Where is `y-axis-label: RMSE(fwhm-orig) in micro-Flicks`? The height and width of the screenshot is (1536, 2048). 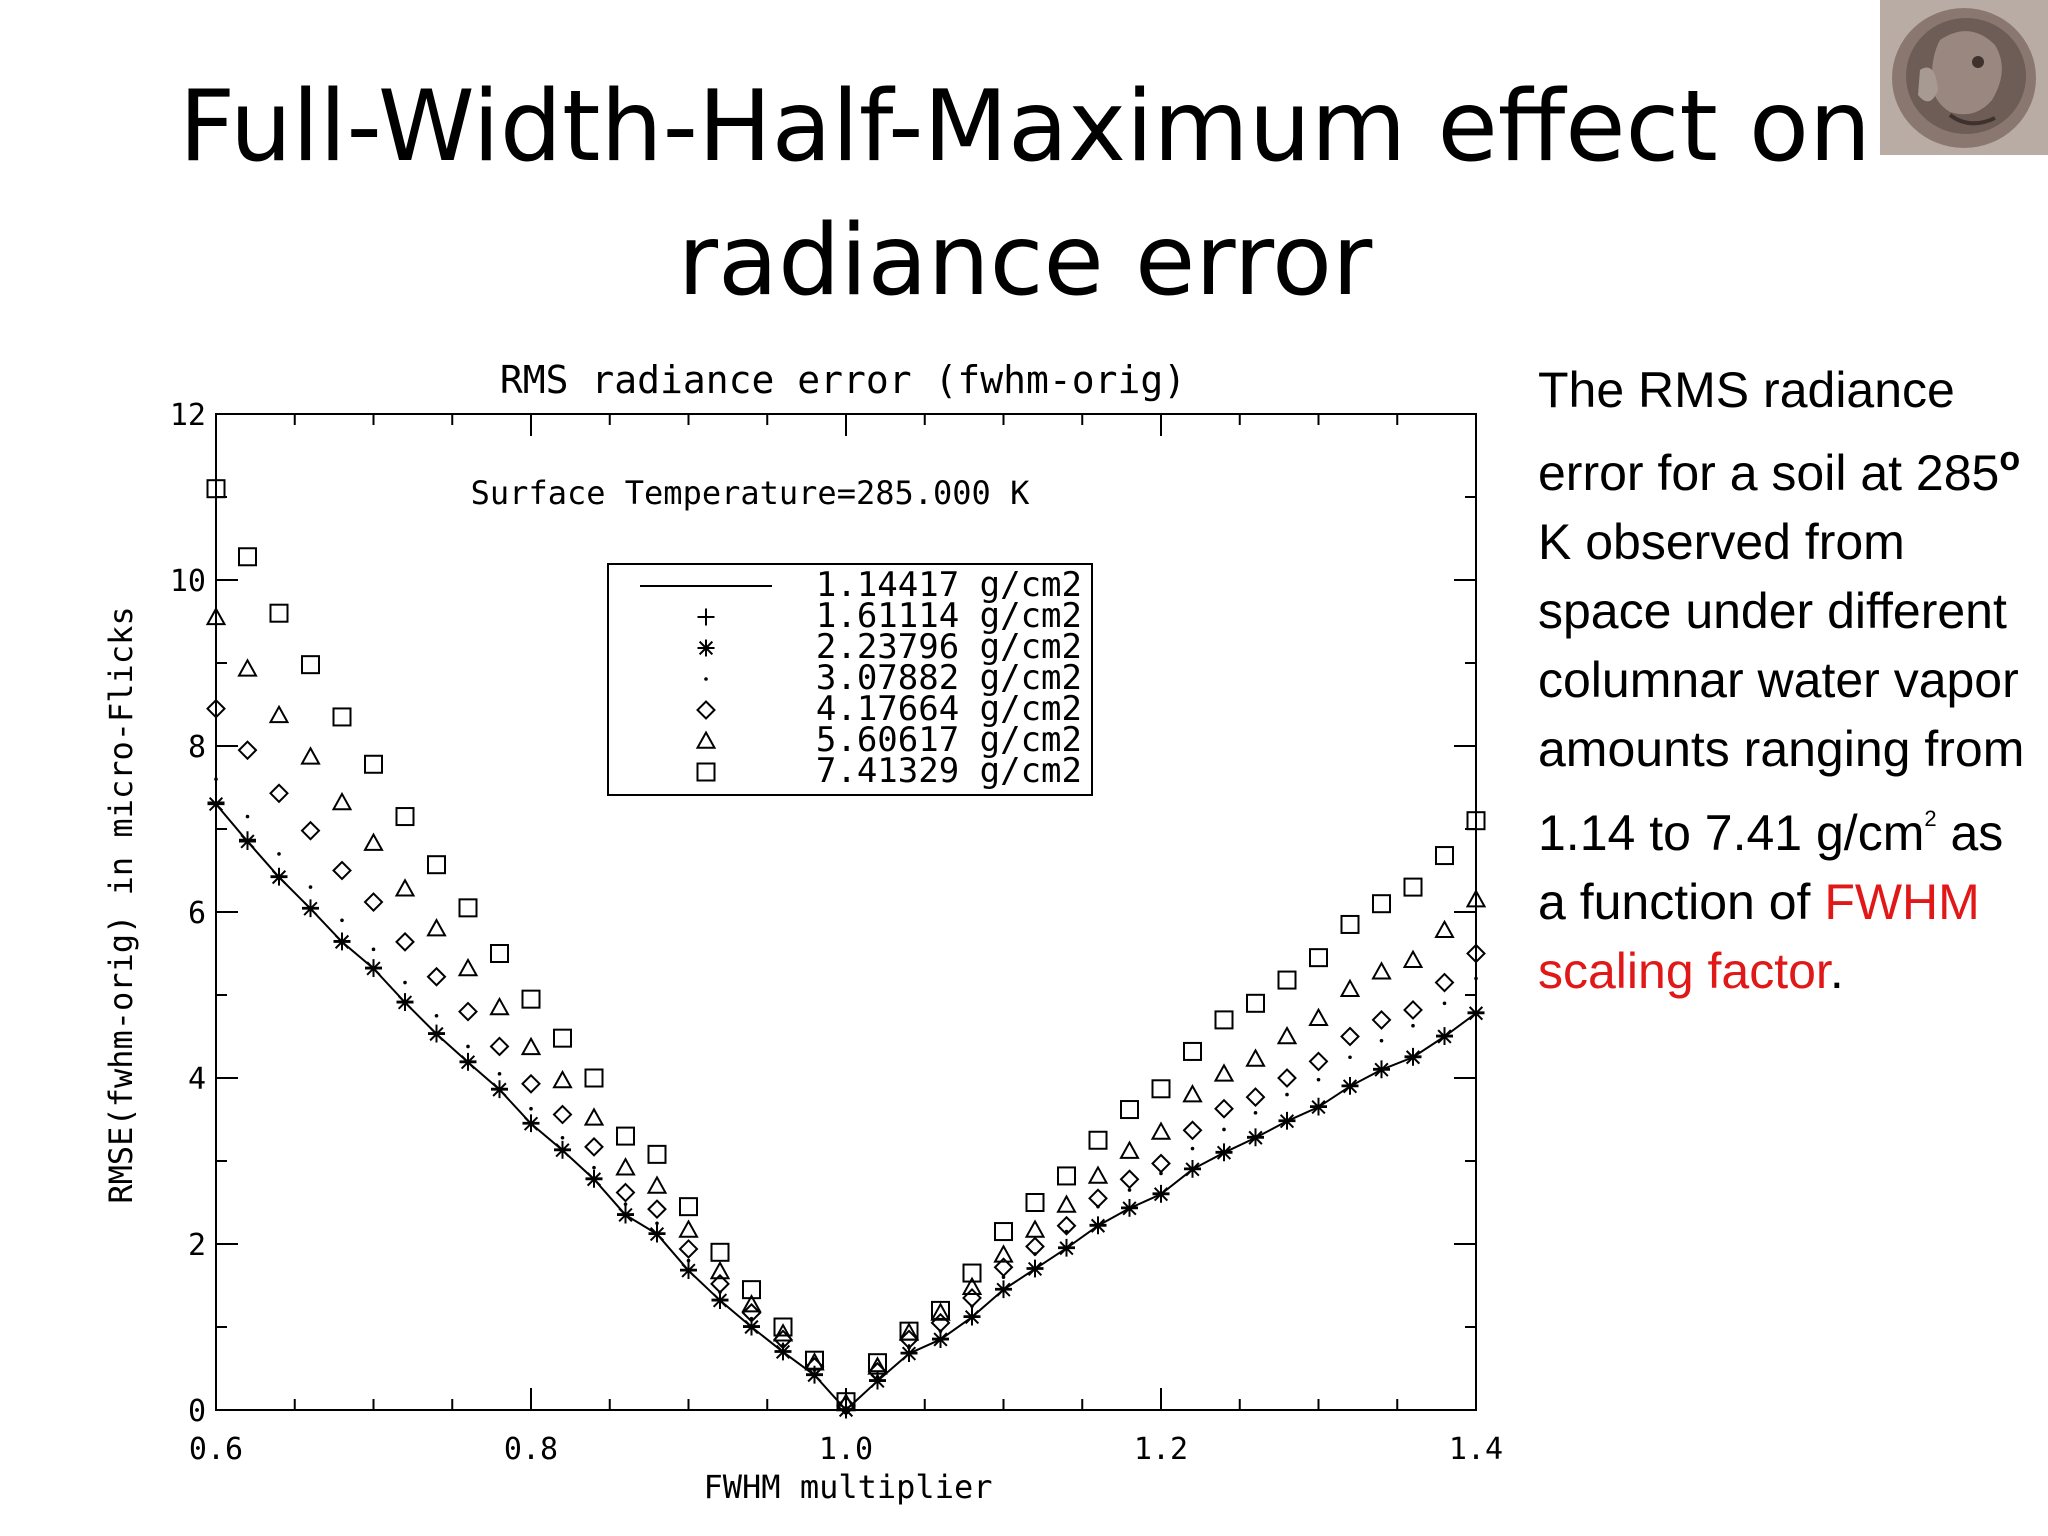 y-axis-label: RMSE(fwhm-orig) in micro-Flicks is located at coordinates (121, 904).